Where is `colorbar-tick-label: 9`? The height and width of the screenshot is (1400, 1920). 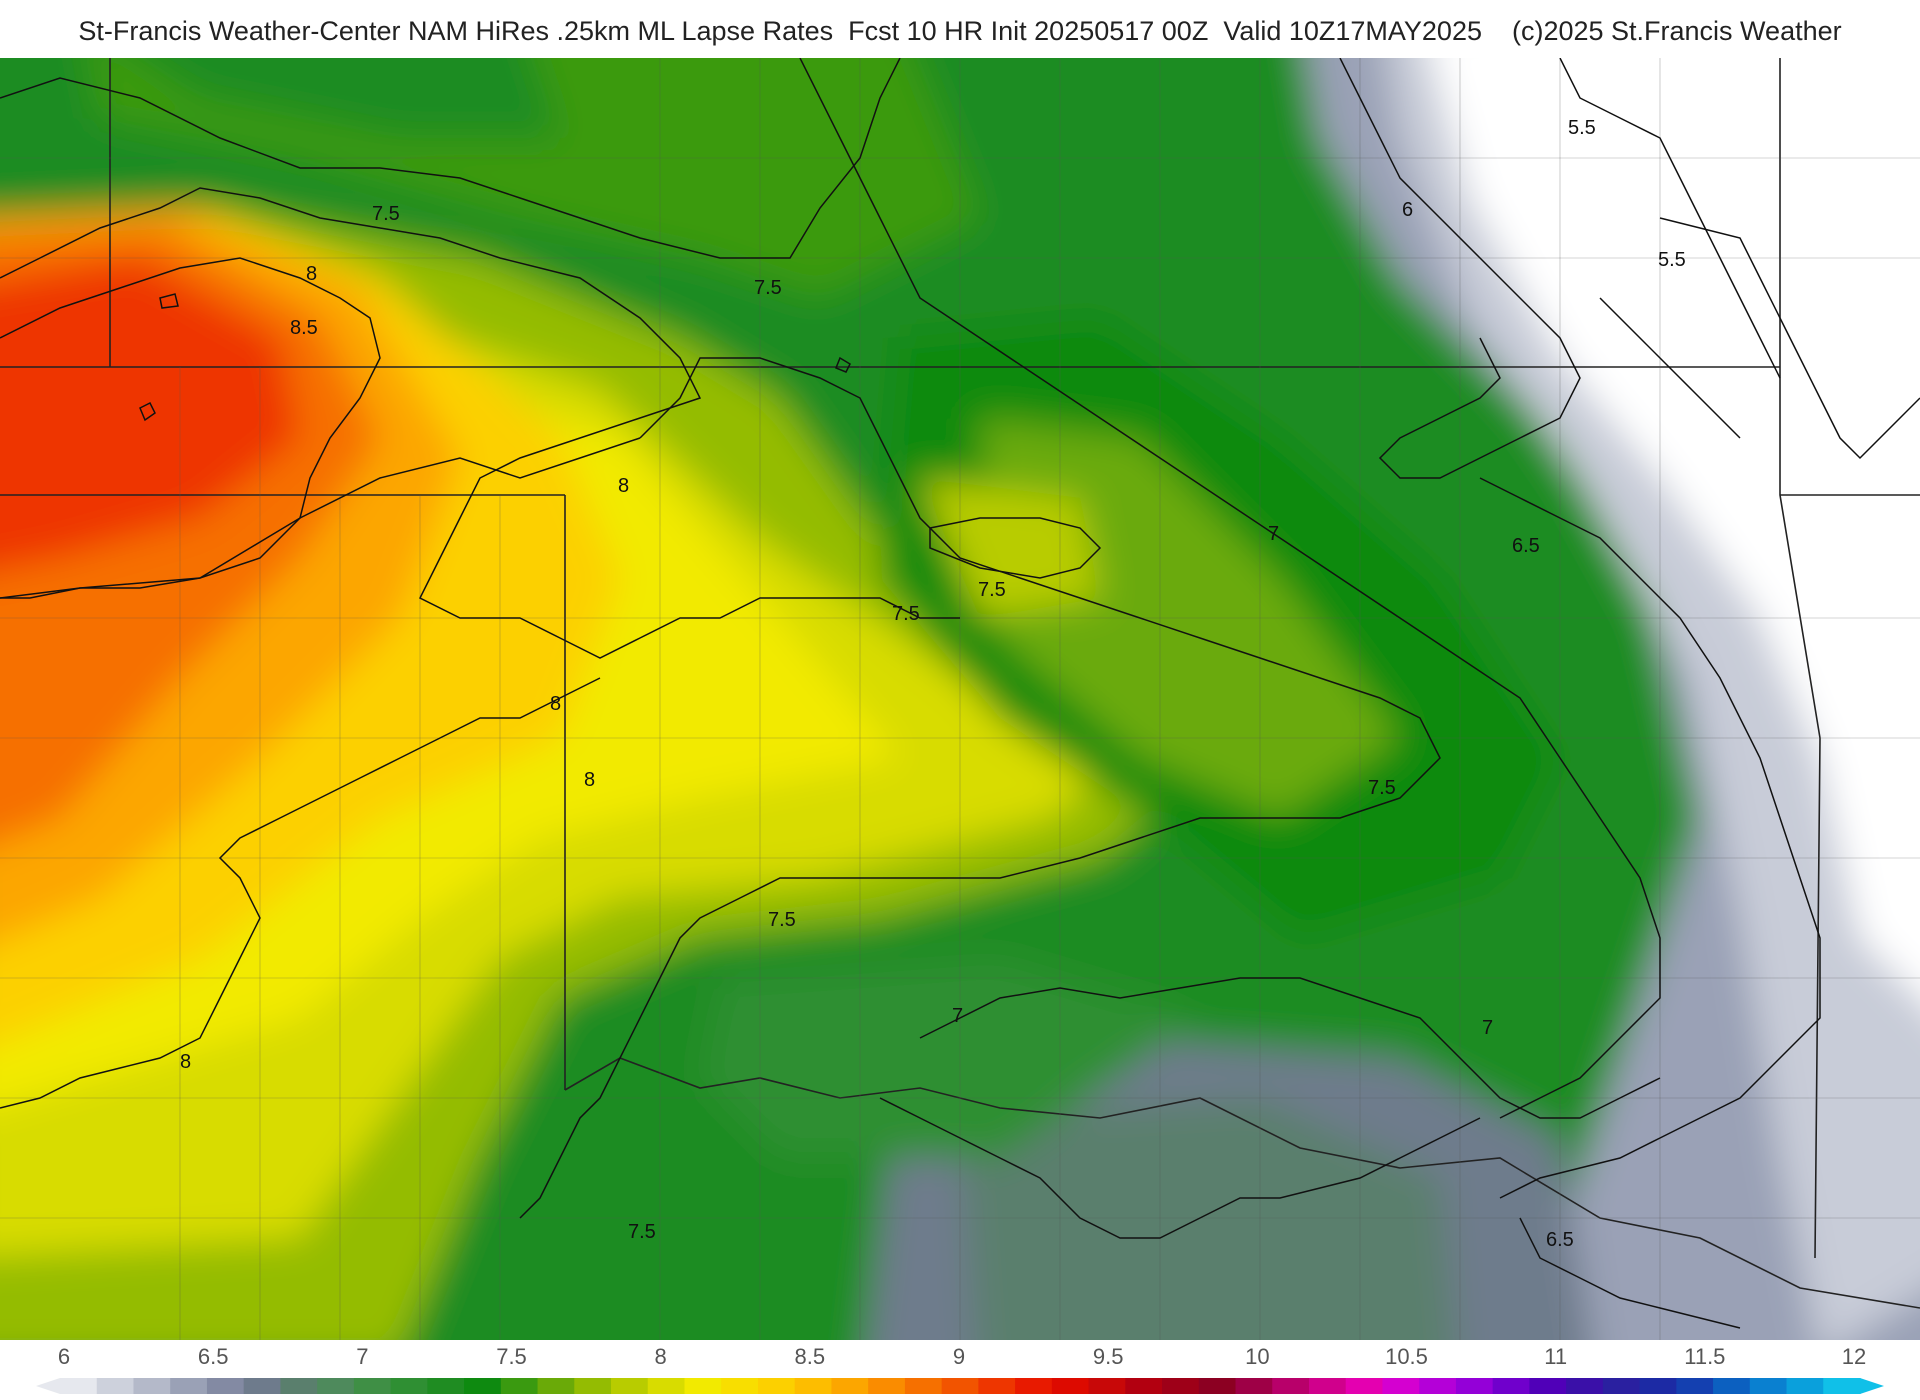
colorbar-tick-label: 9 is located at coordinates (959, 1356).